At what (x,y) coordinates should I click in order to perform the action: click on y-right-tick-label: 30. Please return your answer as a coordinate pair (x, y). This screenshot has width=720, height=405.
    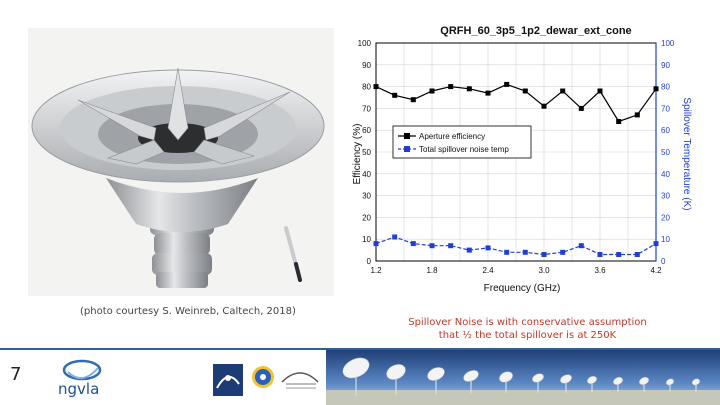
    Looking at the image, I should click on (665, 196).